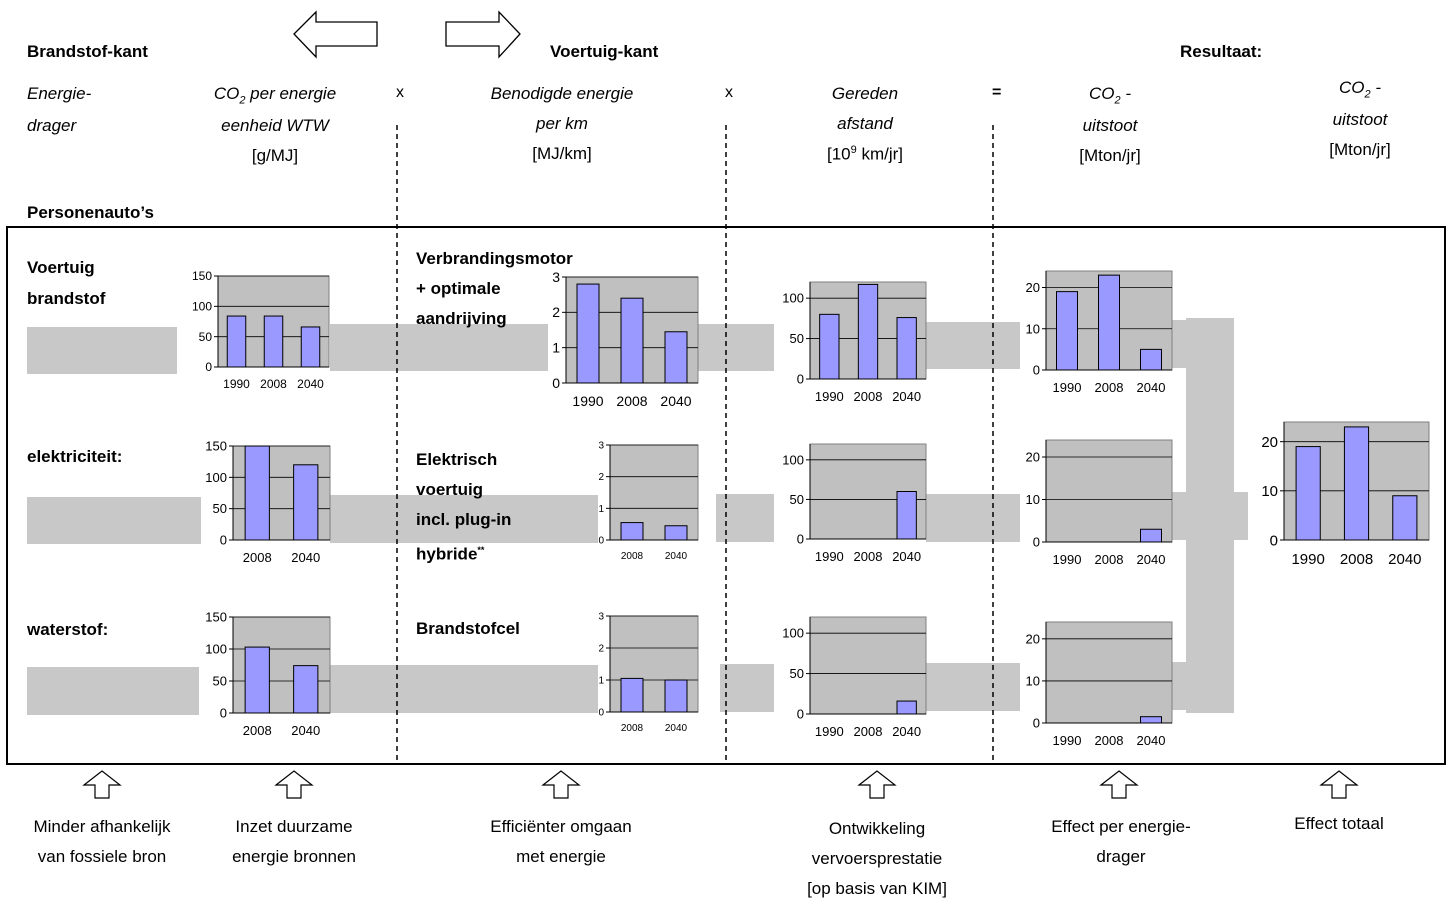 The width and height of the screenshot is (1454, 906). What do you see at coordinates (294, 841) in the screenshot?
I see `caption-inzet-duurzame: Inzet duurzame energie bronnen` at bounding box center [294, 841].